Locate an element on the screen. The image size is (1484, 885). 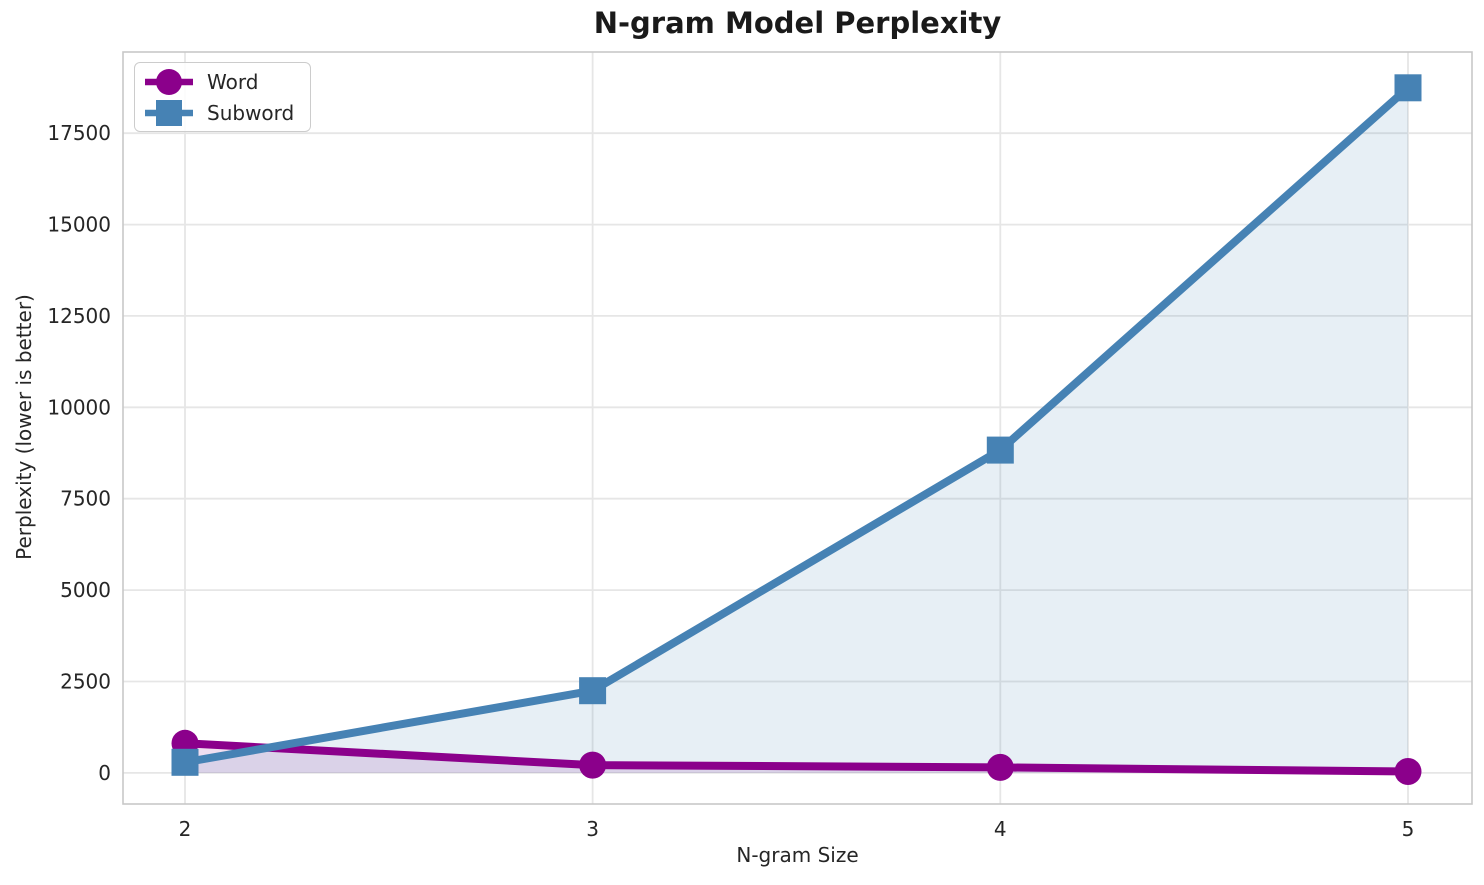
legend-item-subword: Subword is located at coordinates (217, 112).